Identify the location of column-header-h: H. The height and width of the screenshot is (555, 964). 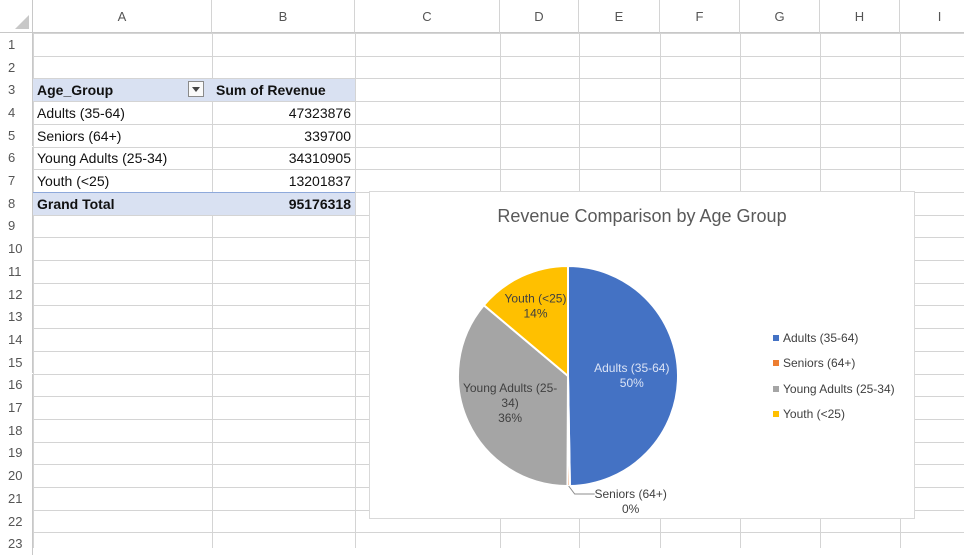
(860, 16).